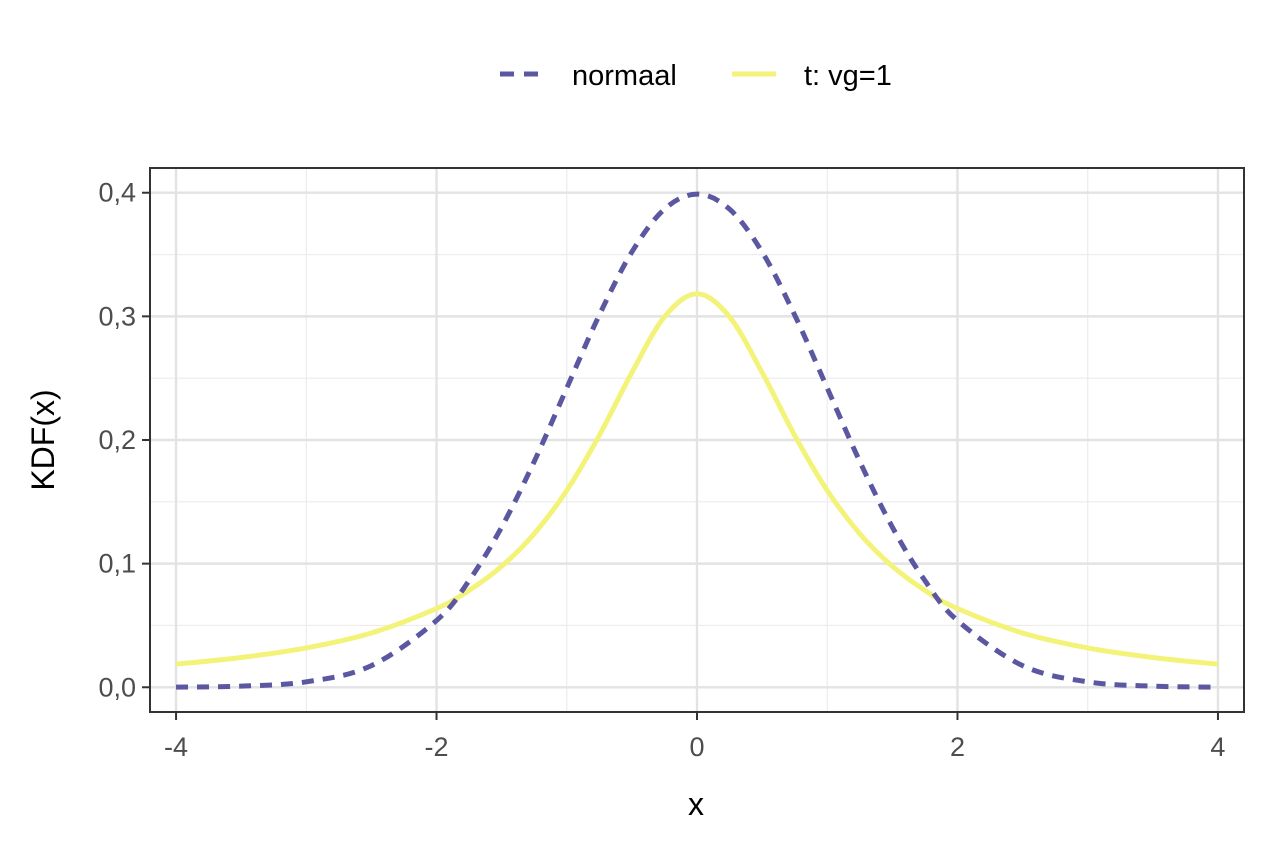  Describe the element at coordinates (117, 687) in the screenshot. I see `y-tick-label: 0,0` at that location.